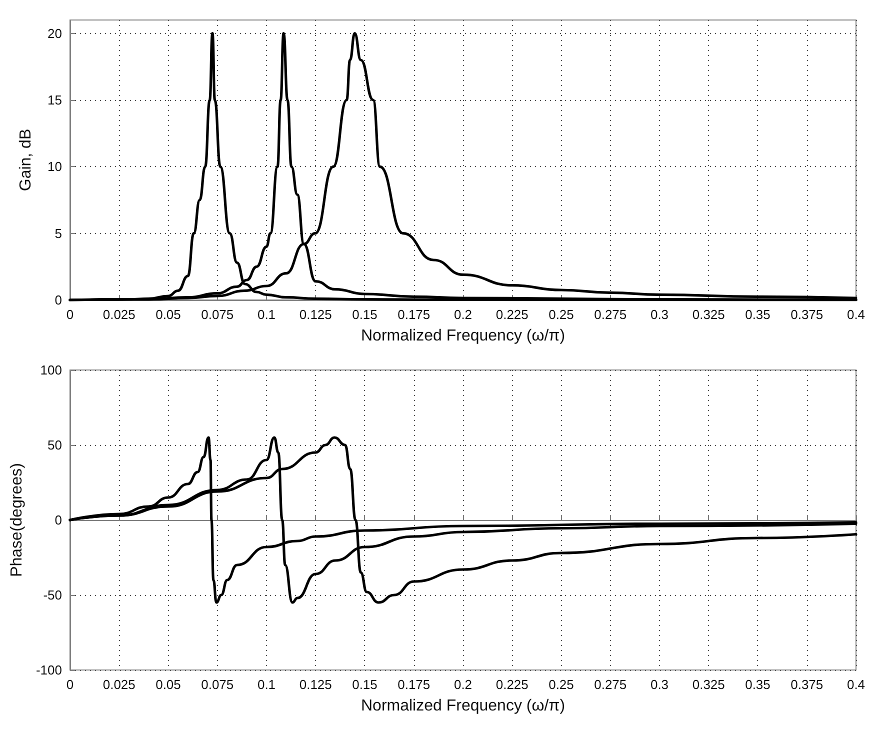  Describe the element at coordinates (58, 233) in the screenshot. I see `y-tick-label: 5` at that location.